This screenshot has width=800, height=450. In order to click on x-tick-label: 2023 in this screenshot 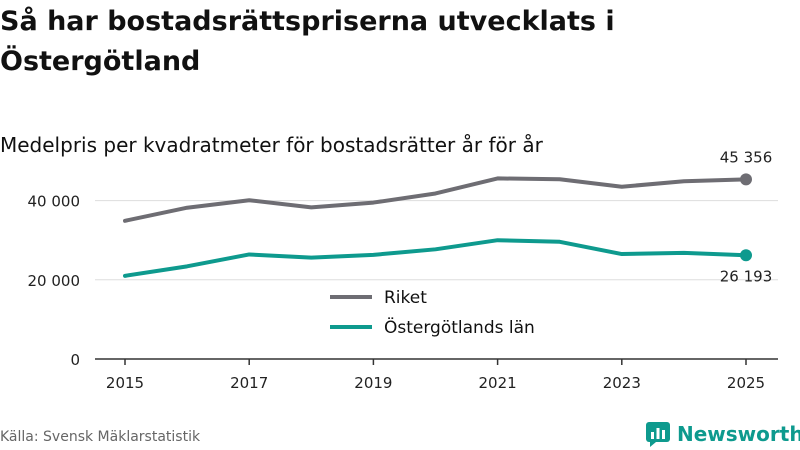, I will do `click(622, 383)`.